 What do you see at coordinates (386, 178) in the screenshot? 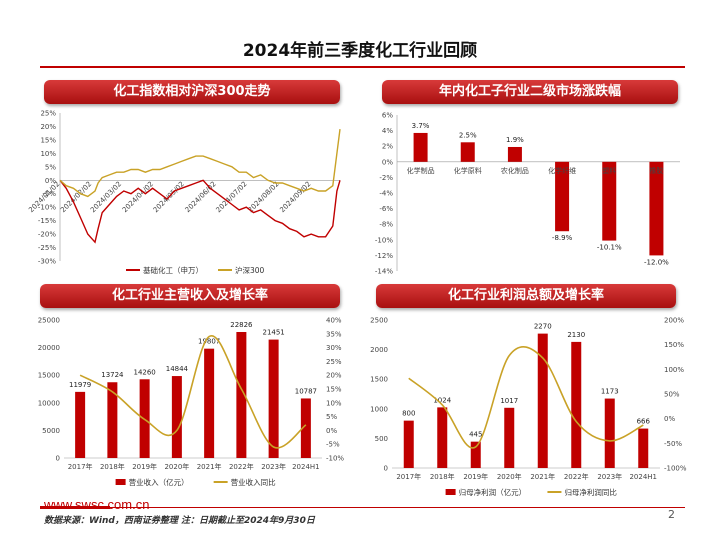
I see `y-tick-label: -2%` at bounding box center [386, 178].